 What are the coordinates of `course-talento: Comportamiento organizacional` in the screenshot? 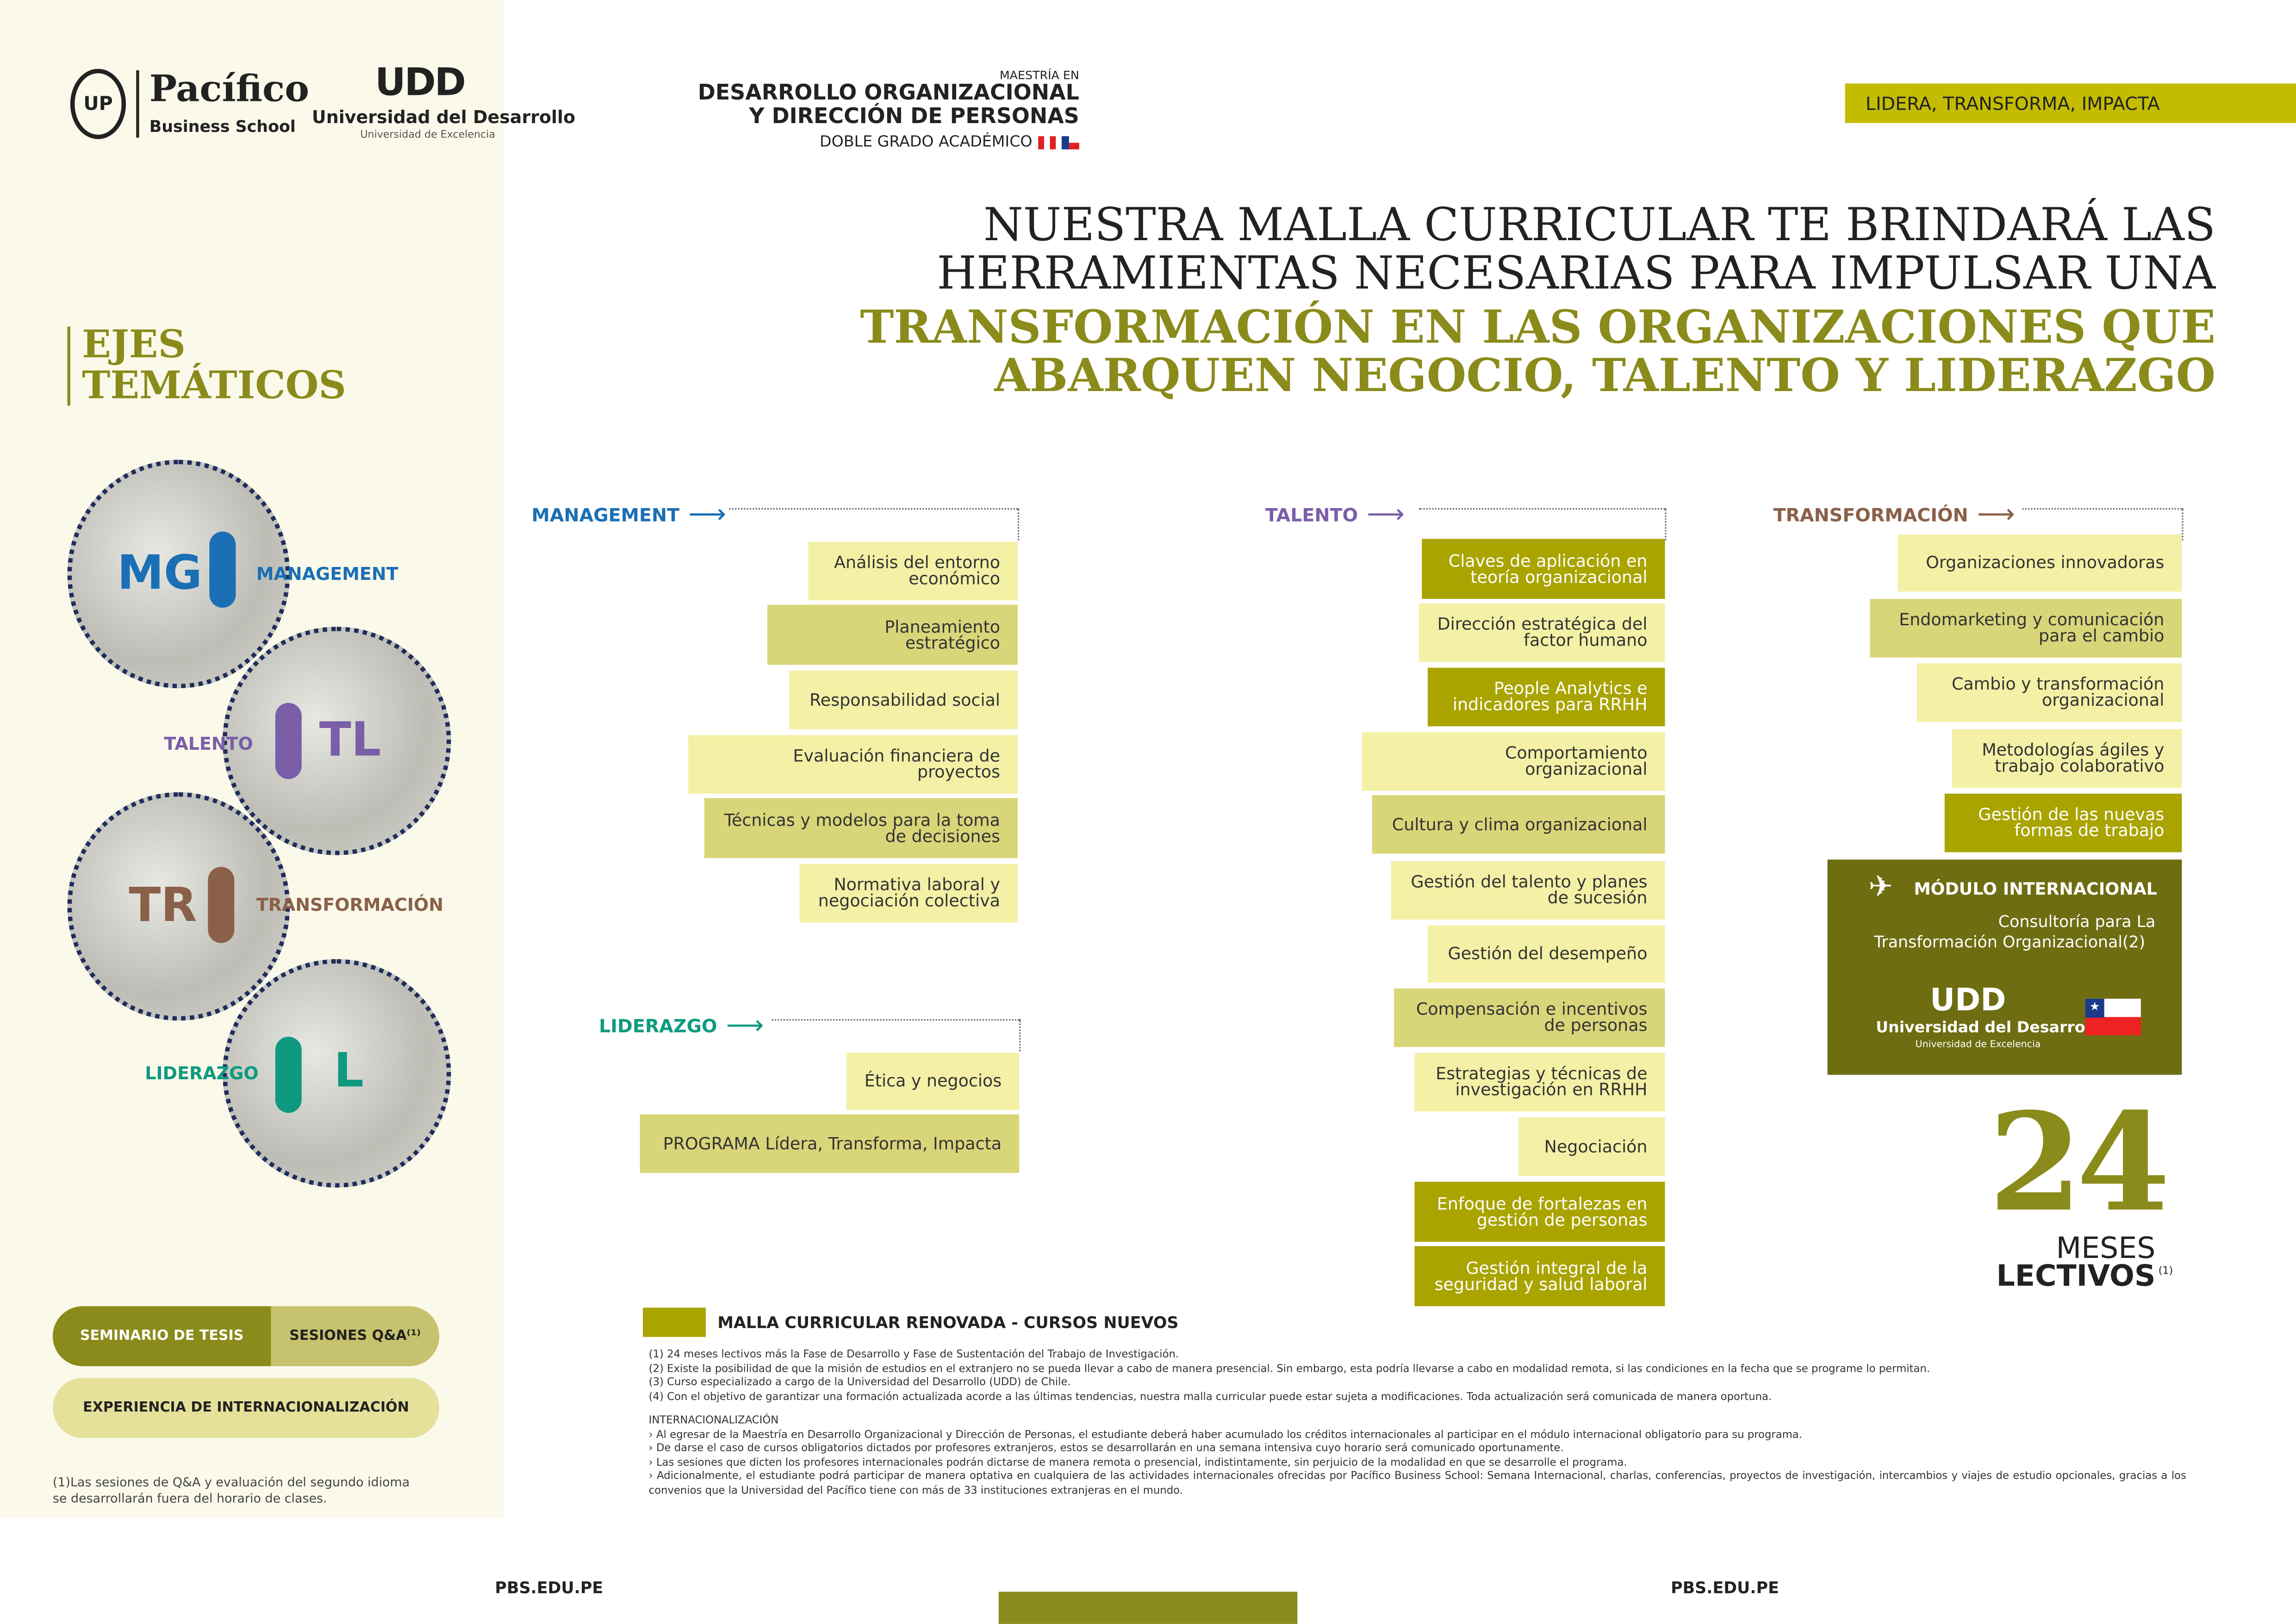 It's located at (1513, 761).